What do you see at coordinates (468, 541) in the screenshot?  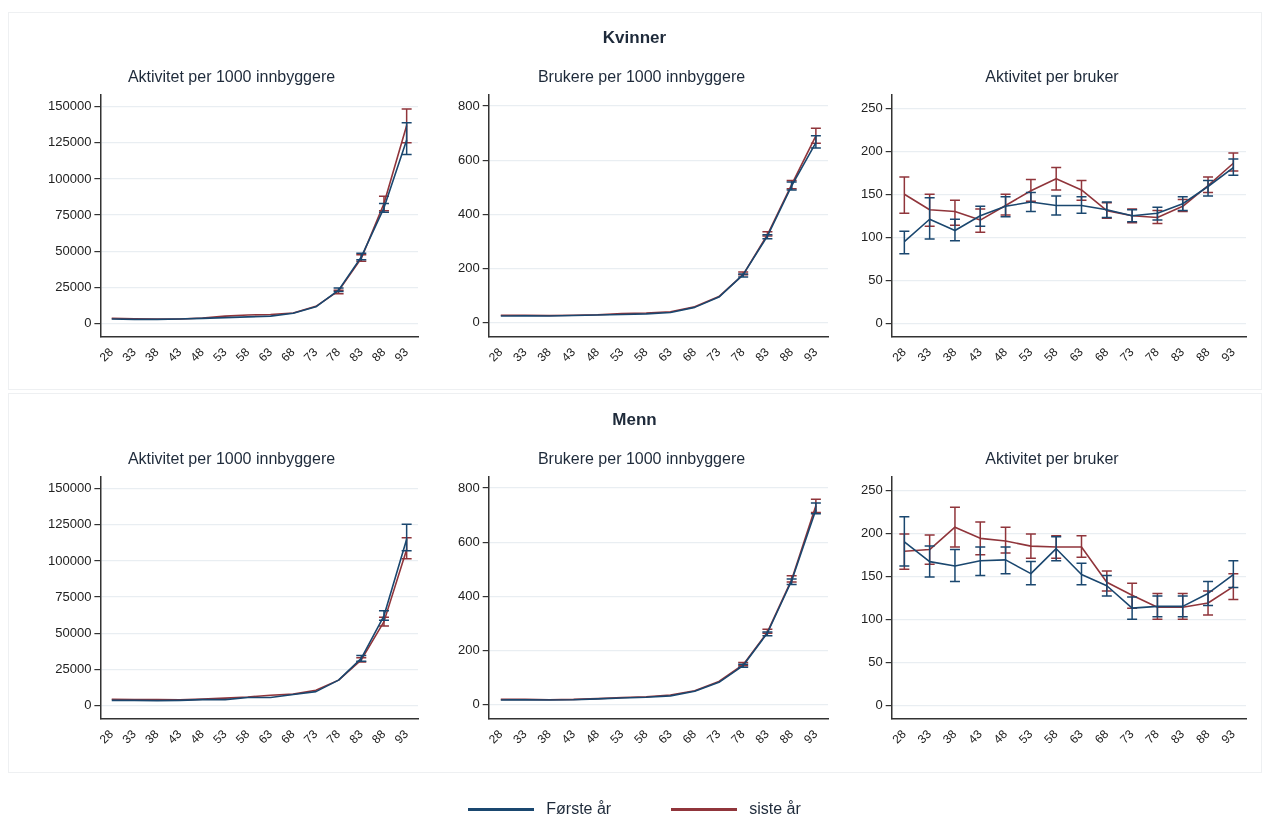 I see `y-tick-label: 600` at bounding box center [468, 541].